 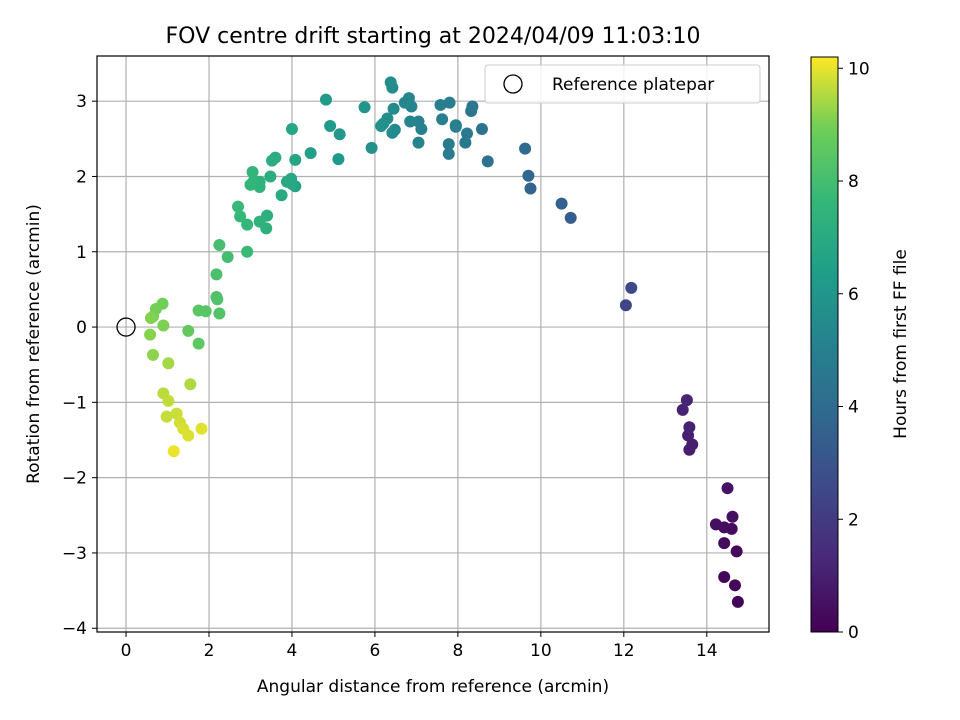 What do you see at coordinates (824, 344) in the screenshot?
I see `colorbar-gradient` at bounding box center [824, 344].